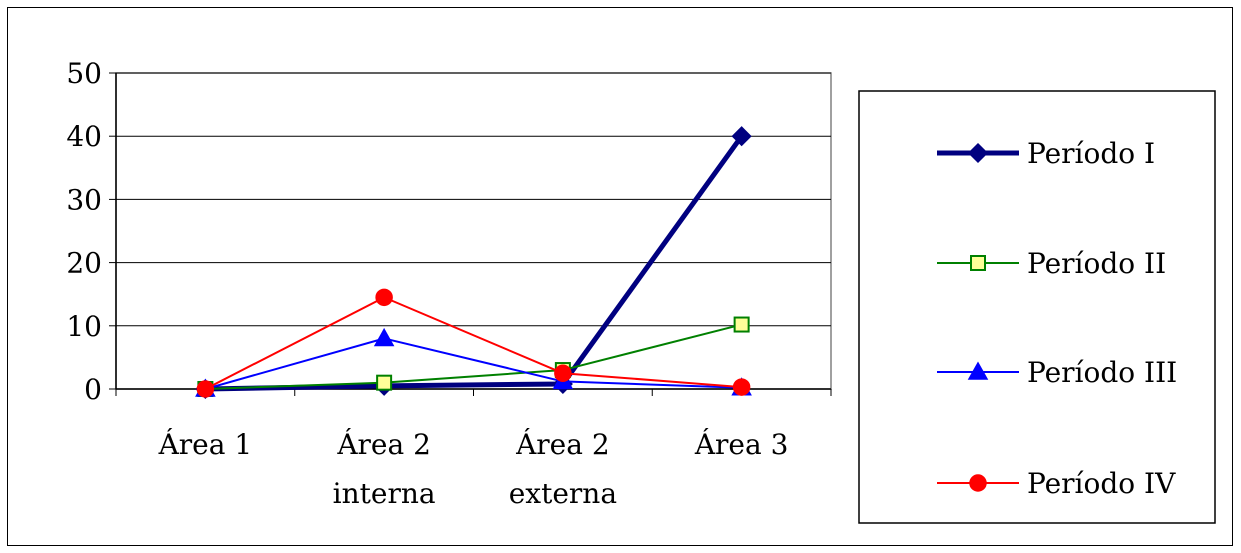 The image size is (1241, 553). Describe the element at coordinates (84, 199) in the screenshot. I see `y-tick-label: 30` at that location.